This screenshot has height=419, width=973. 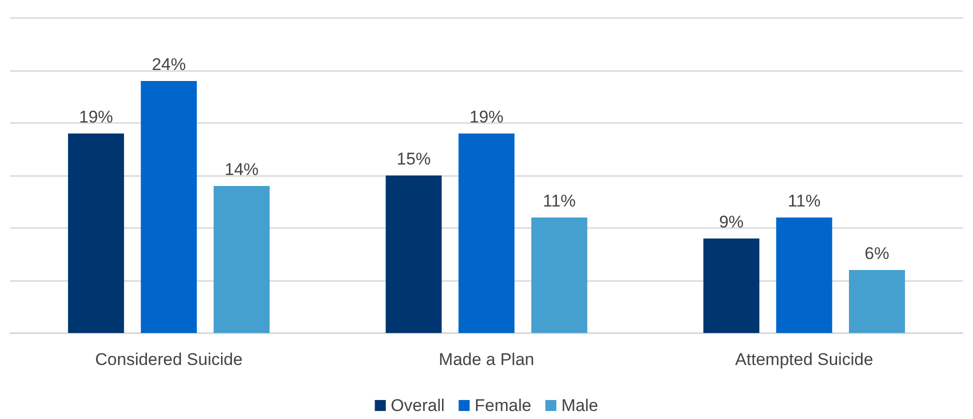 I want to click on data-label: 15%, so click(x=413, y=159).